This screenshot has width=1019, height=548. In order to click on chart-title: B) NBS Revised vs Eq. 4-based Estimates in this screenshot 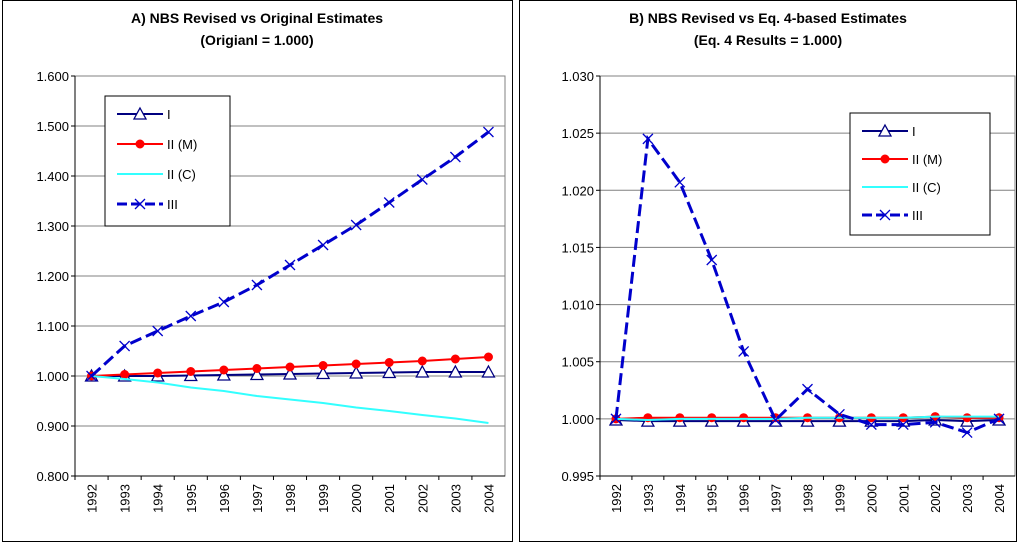, I will do `click(768, 18)`.